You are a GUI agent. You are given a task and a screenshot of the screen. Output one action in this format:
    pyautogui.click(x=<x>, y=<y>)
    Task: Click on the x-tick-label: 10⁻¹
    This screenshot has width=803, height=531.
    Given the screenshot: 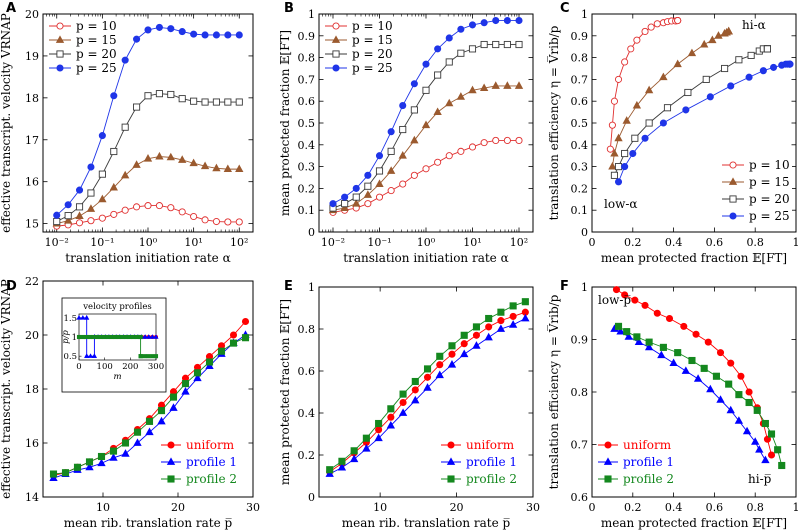 What is the action you would take?
    pyautogui.click(x=102, y=242)
    